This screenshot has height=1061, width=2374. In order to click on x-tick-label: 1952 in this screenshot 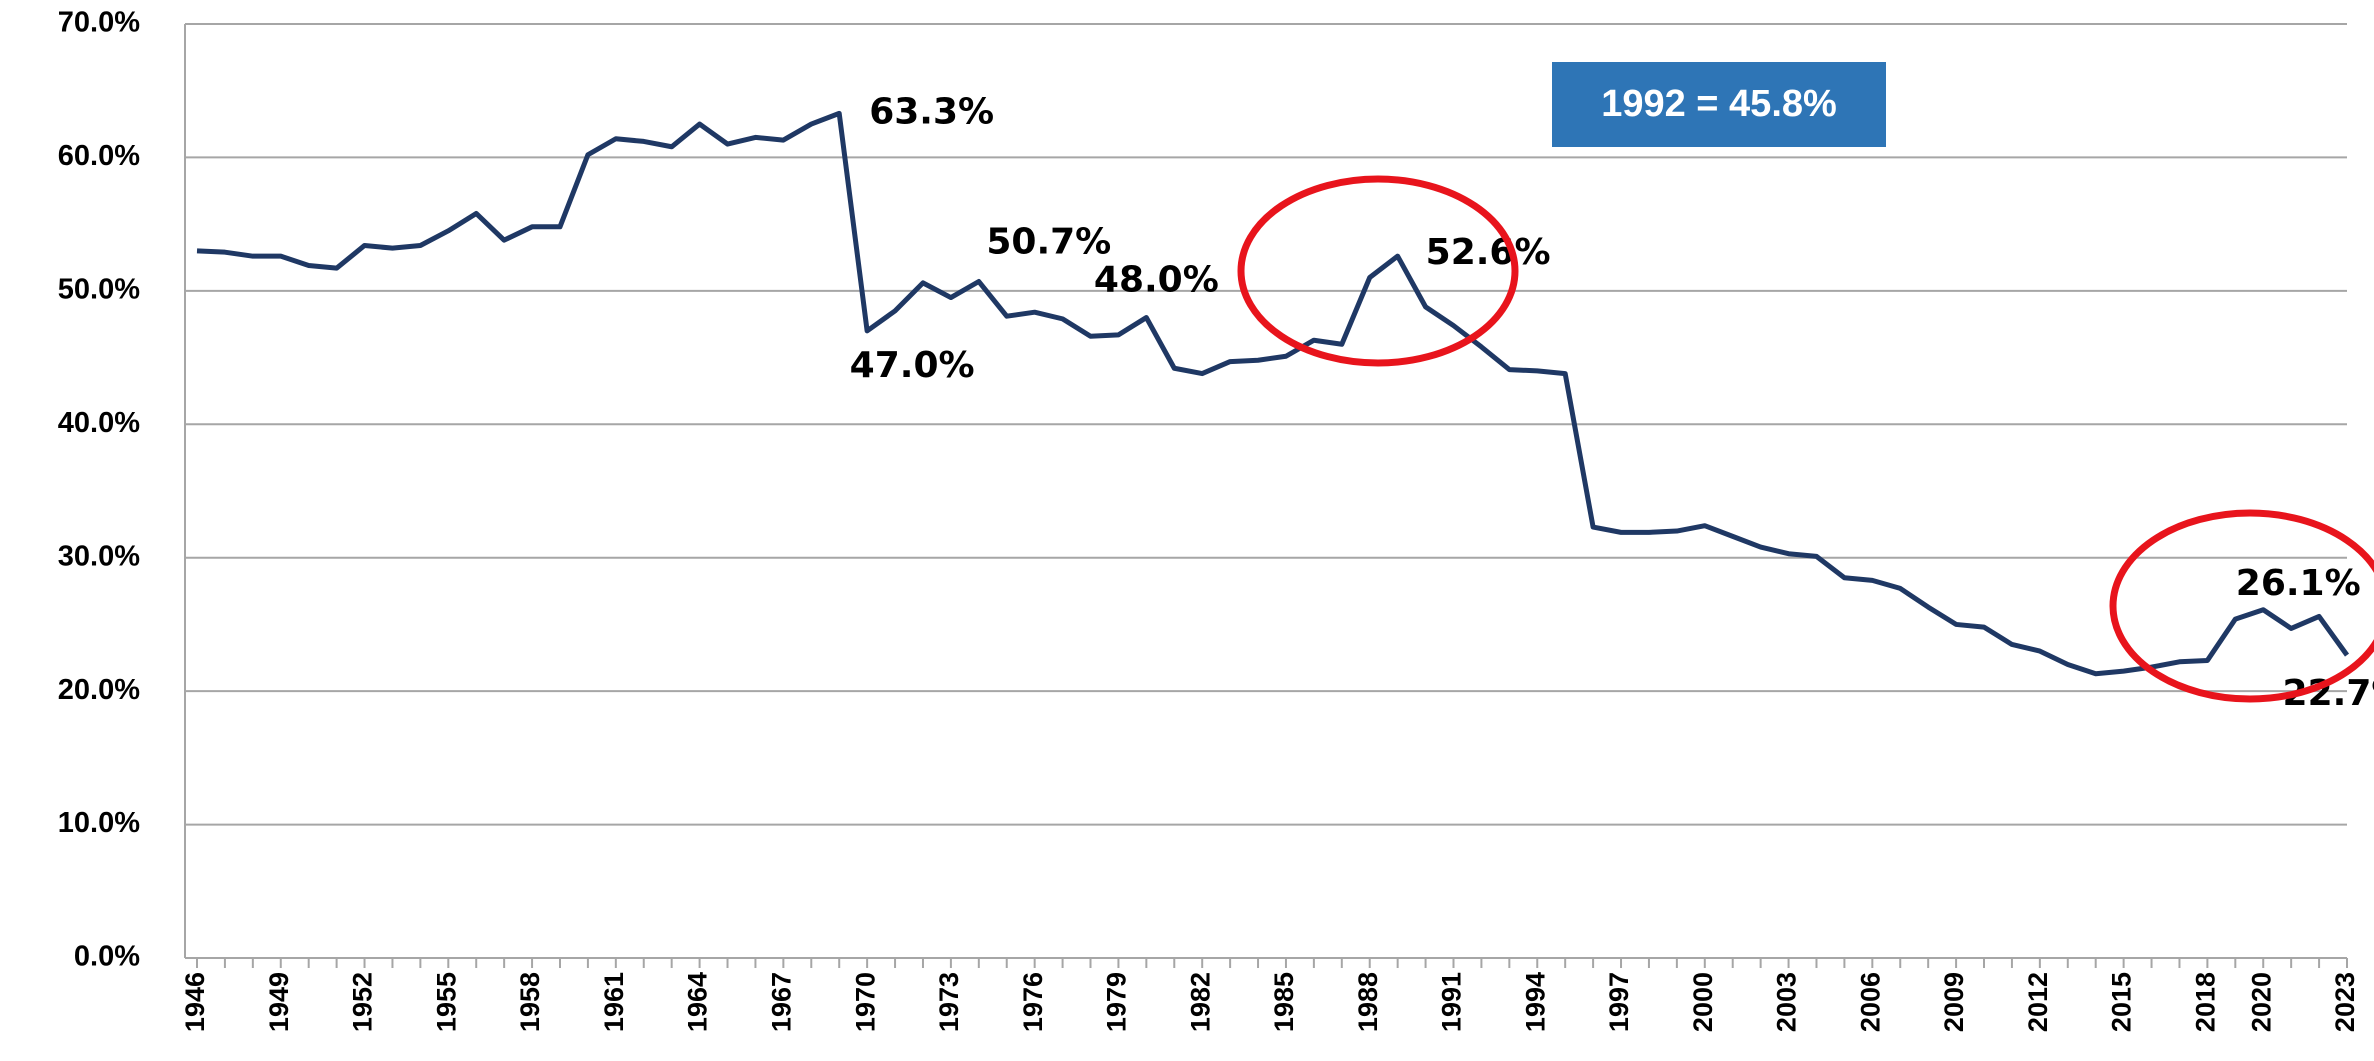, I will do `click(363, 1002)`.